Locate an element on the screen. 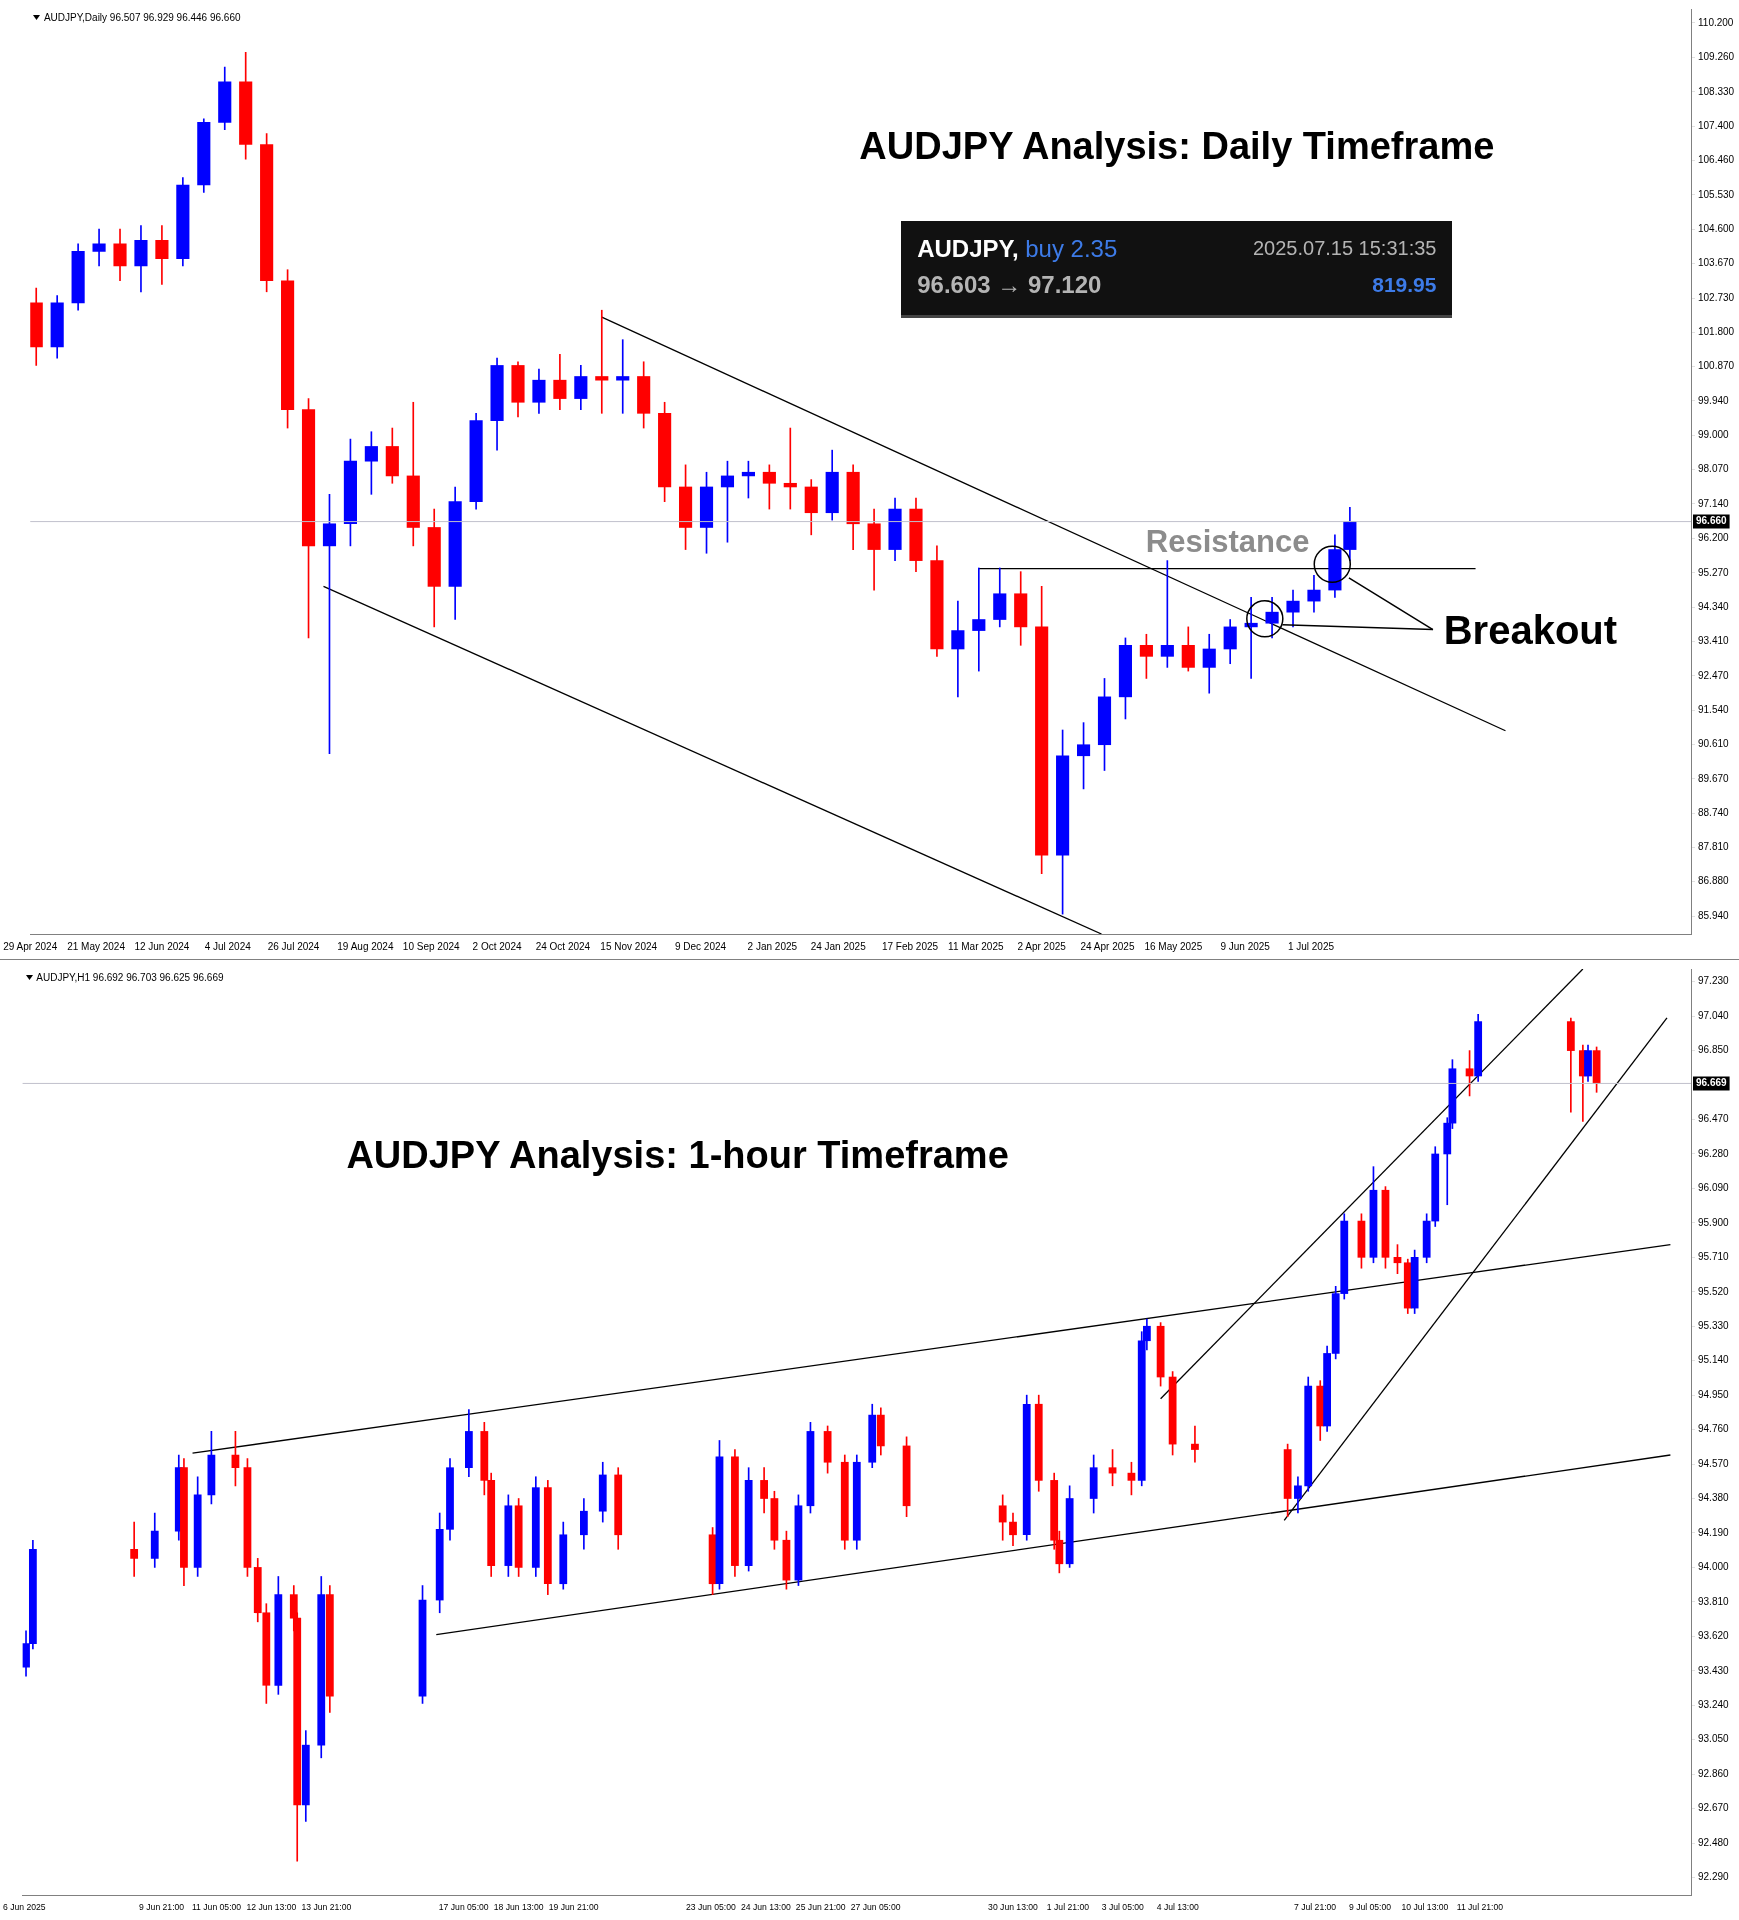 The height and width of the screenshot is (1920, 1739). x-tick-label: 29 Apr 2024 is located at coordinates (30, 946).